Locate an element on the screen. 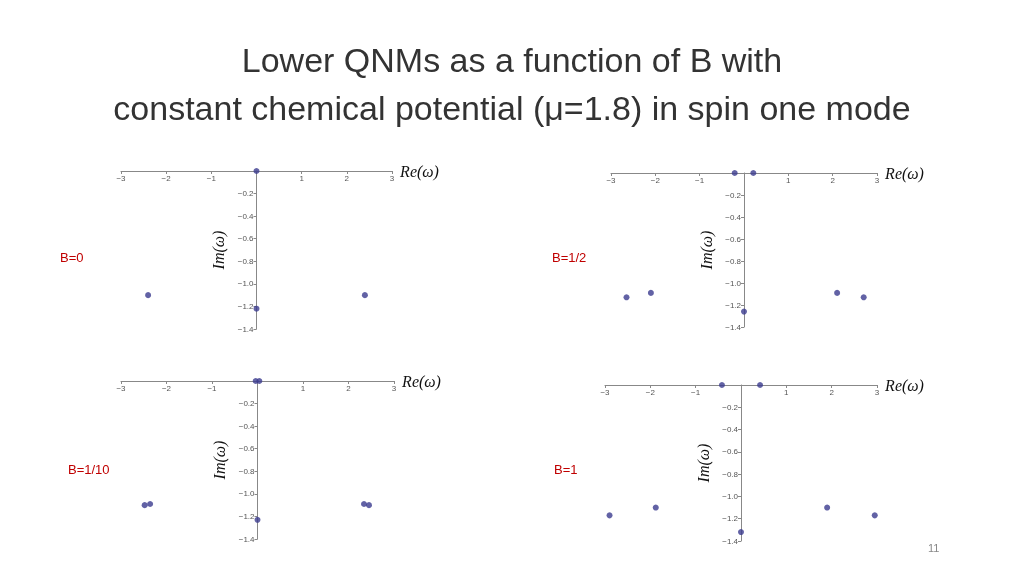  text: B=1 is located at coordinates (566, 469).